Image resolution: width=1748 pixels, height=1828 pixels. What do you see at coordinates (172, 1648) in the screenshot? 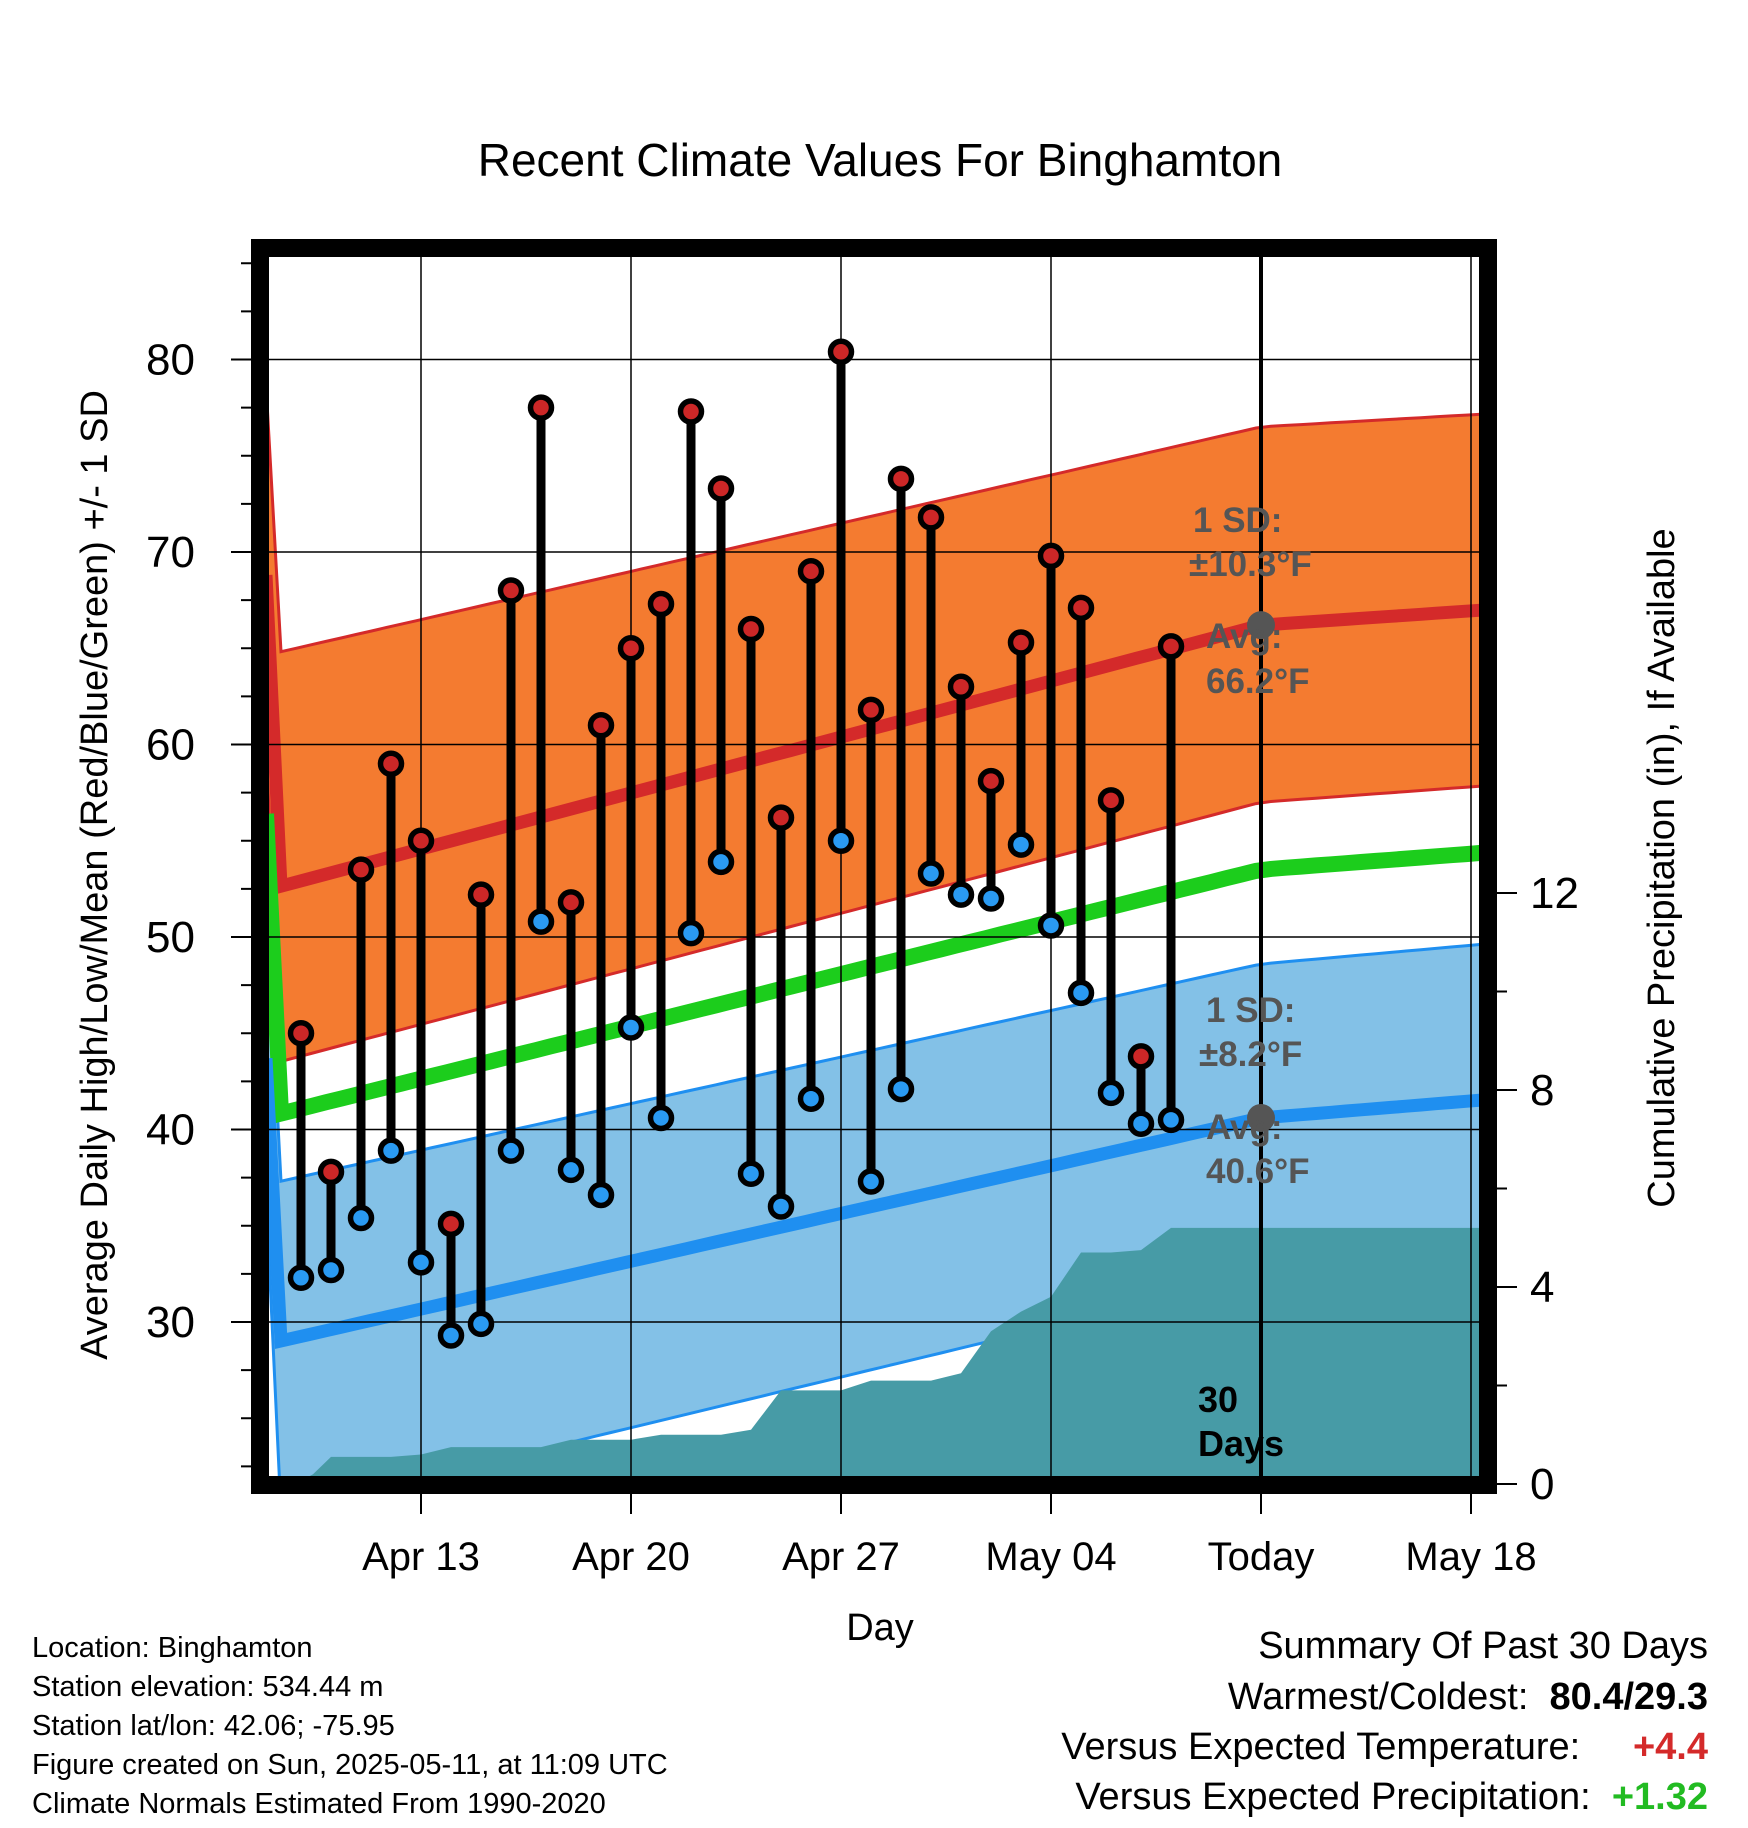
I see `footer-location: Location: Binghamton` at bounding box center [172, 1648].